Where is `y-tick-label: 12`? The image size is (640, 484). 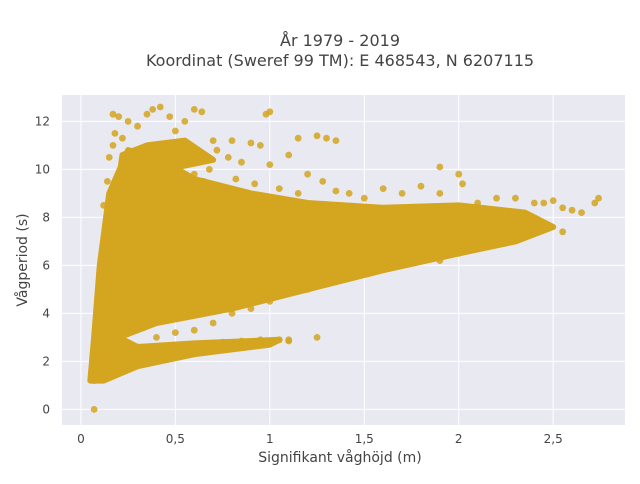
y-tick-label: 12 is located at coordinates (42, 121).